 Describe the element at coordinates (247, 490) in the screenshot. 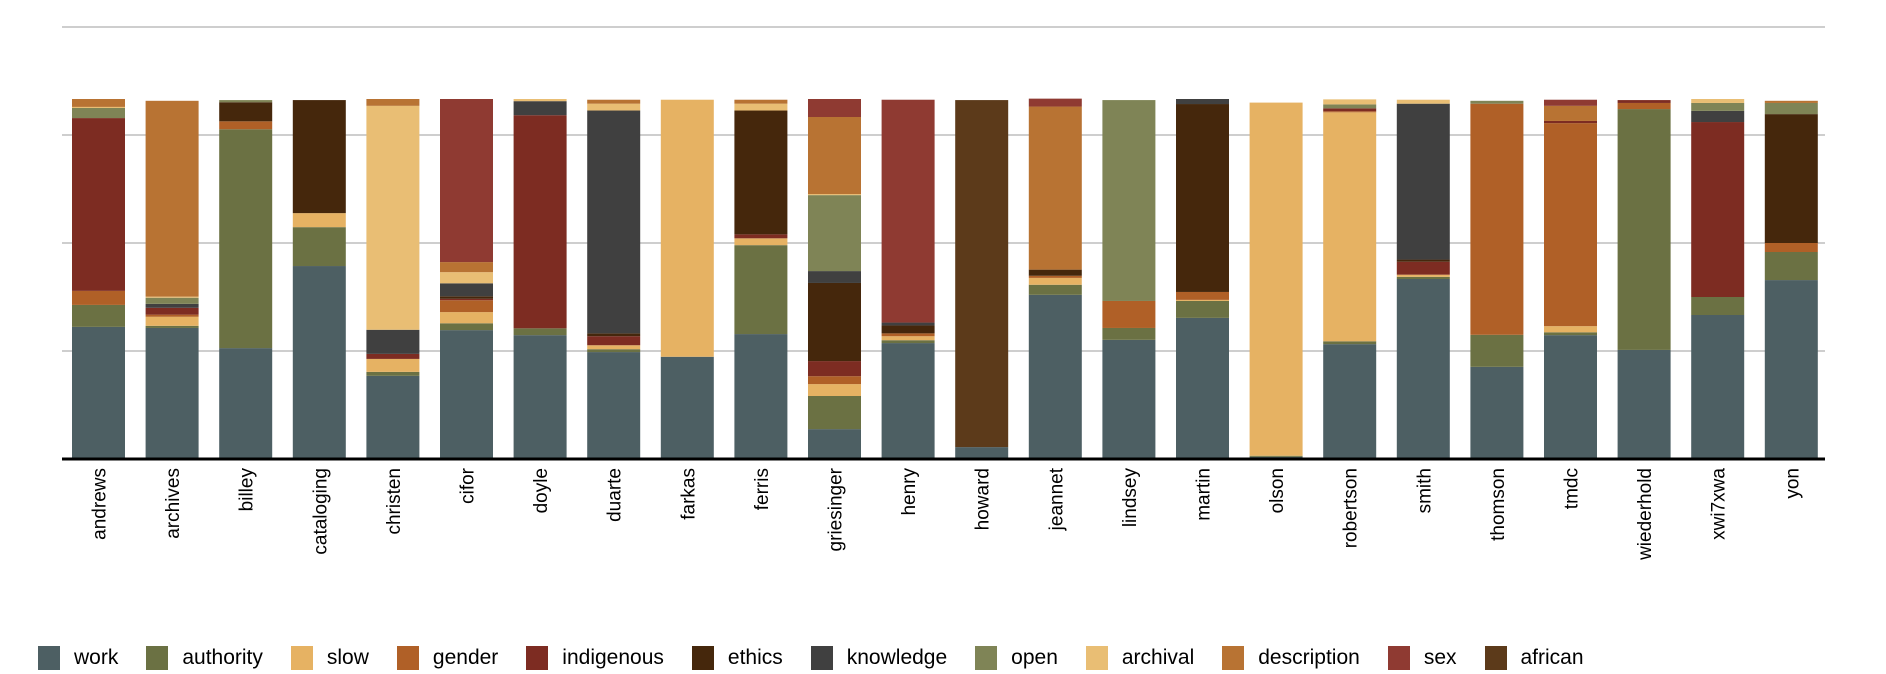

I see `x-tick-label: billey` at that location.